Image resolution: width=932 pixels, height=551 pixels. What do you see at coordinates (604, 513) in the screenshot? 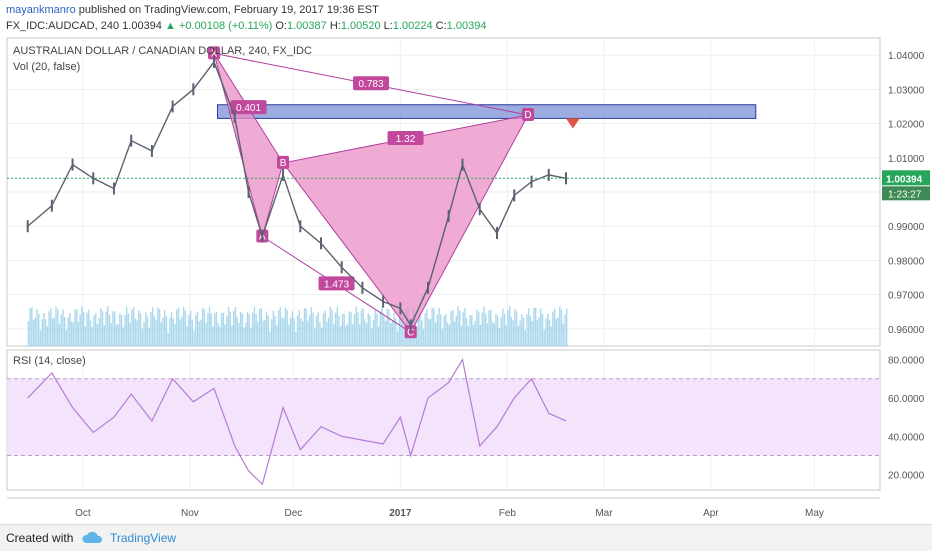
I see `time-tick-label: Mar` at bounding box center [604, 513].